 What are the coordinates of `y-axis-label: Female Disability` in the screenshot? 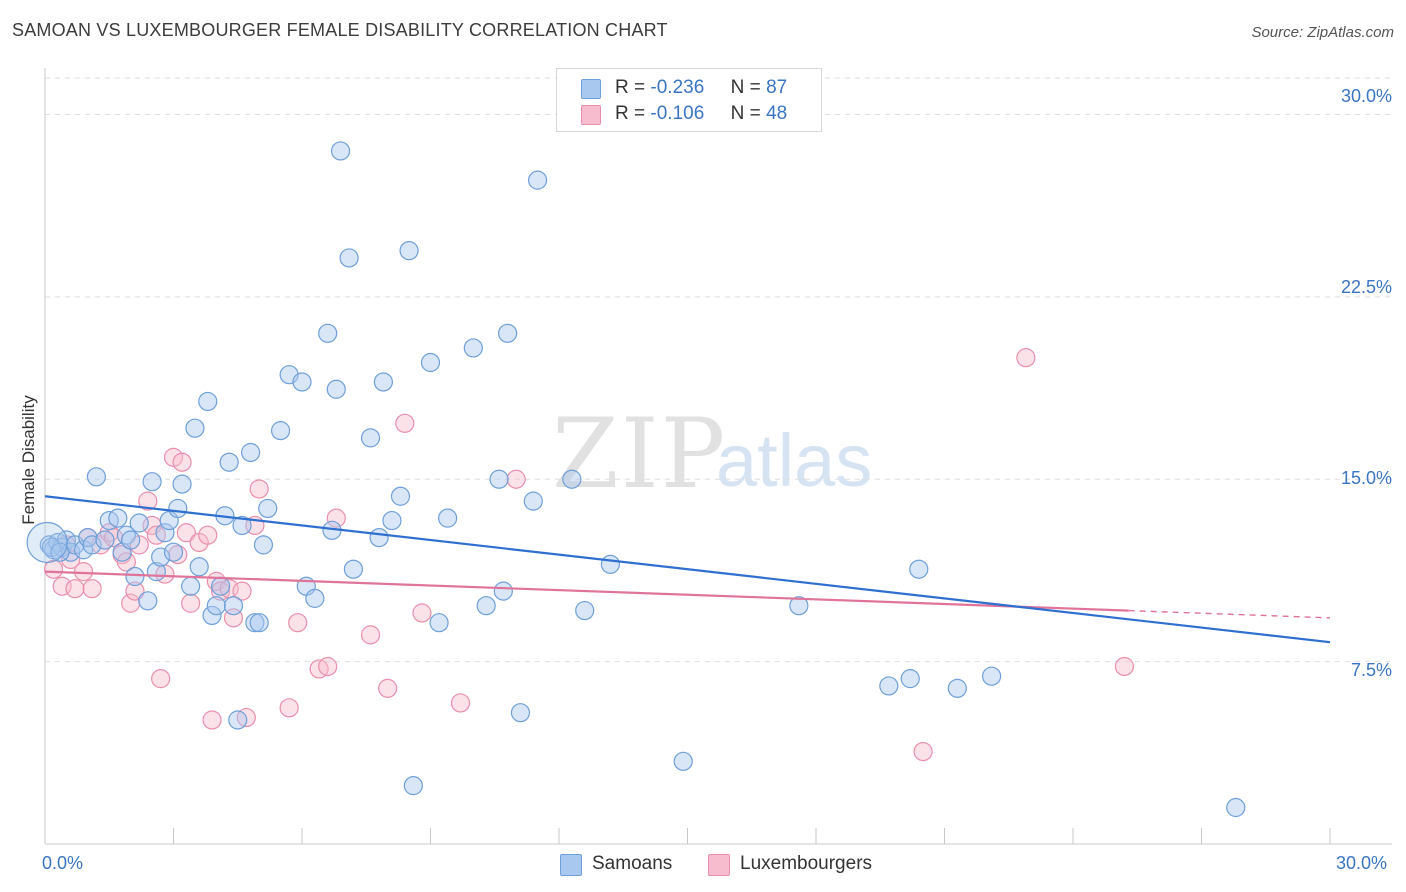 It's located at (28, 460).